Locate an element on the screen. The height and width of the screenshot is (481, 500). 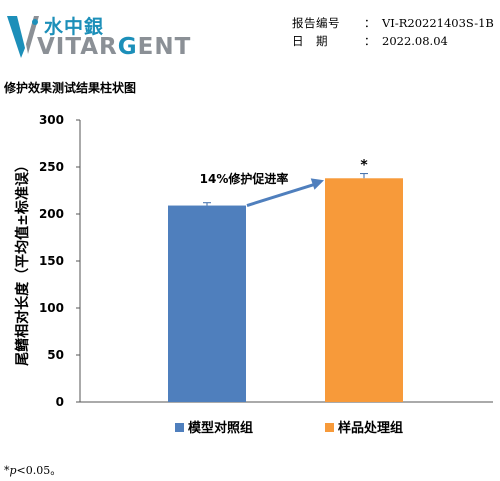
chart-title: 修护效果测试结果柱状图 is located at coordinates (70, 88).